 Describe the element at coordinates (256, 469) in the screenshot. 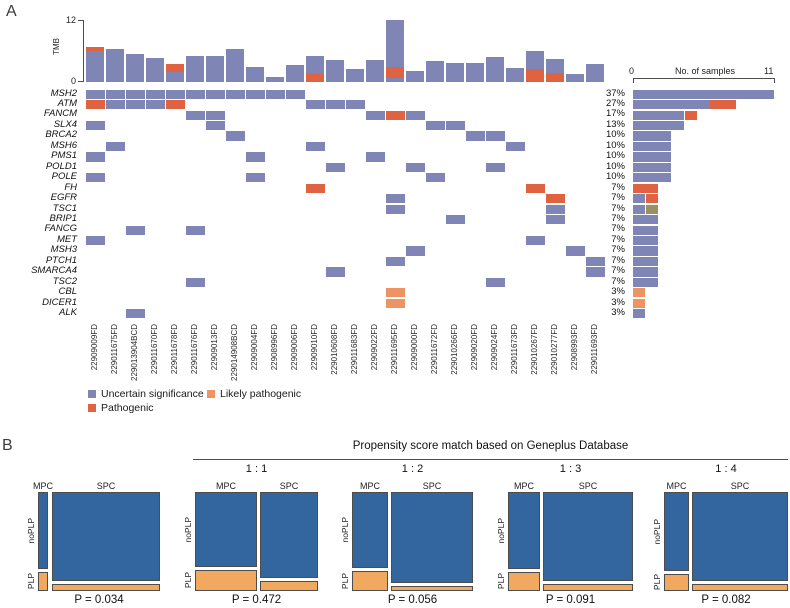

I see `ratio-label: 1` at that location.